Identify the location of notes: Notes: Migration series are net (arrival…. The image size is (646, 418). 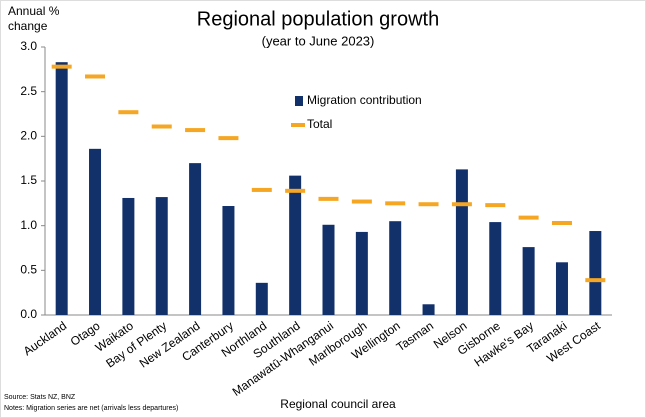
(91, 408).